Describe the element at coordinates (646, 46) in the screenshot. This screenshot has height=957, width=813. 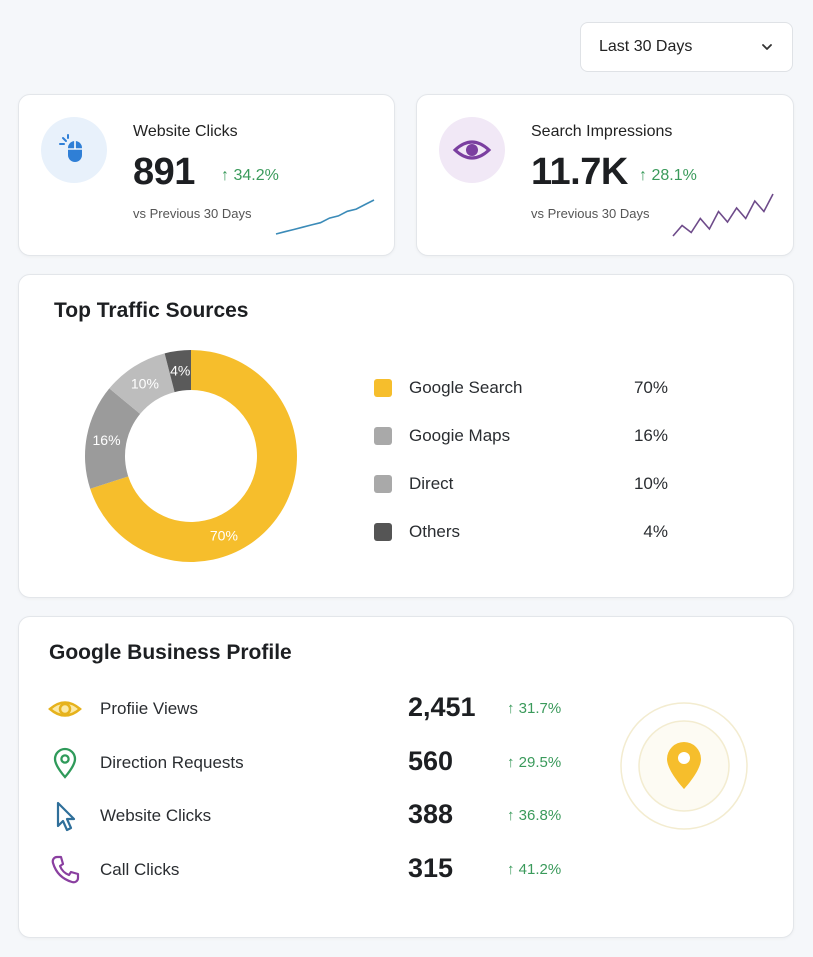
I see `date-range-value: Last 30 Days` at that location.